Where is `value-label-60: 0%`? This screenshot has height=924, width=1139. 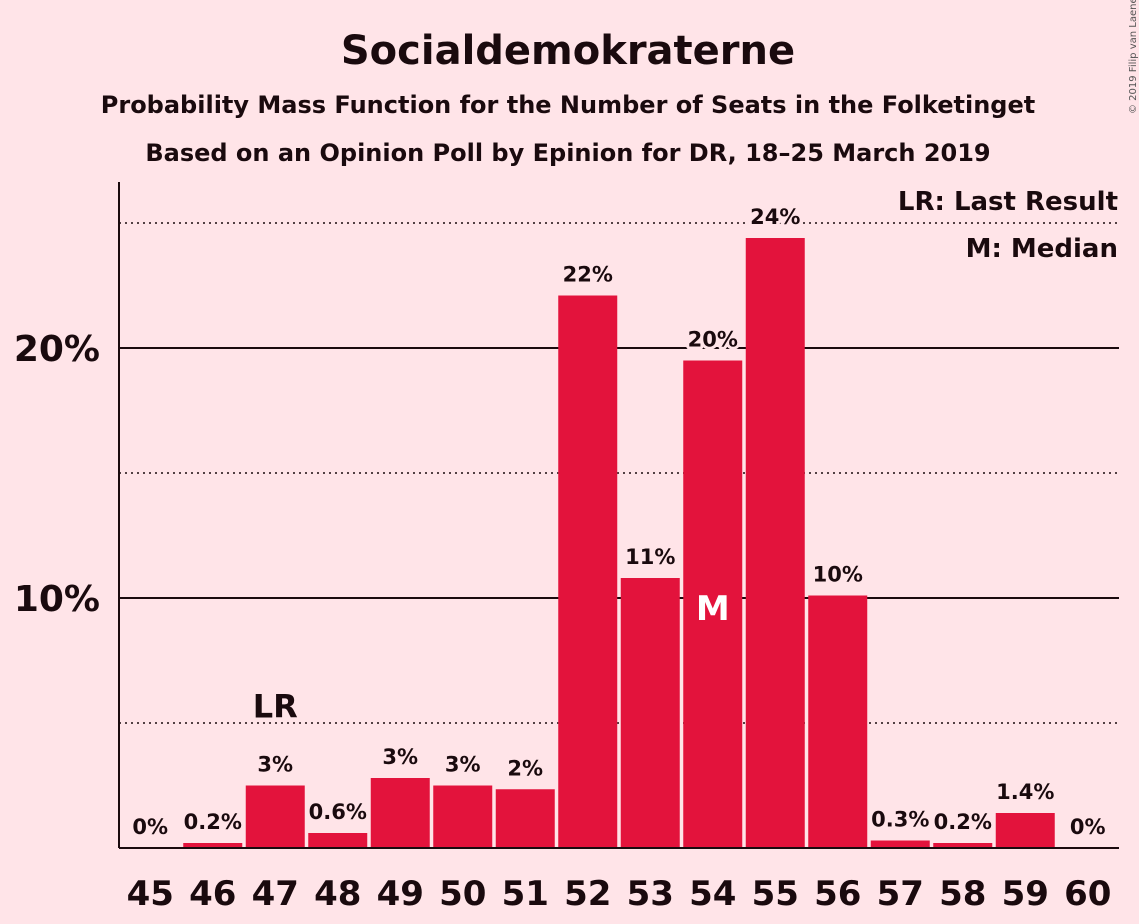 value-label-60: 0% is located at coordinates (1088, 827).